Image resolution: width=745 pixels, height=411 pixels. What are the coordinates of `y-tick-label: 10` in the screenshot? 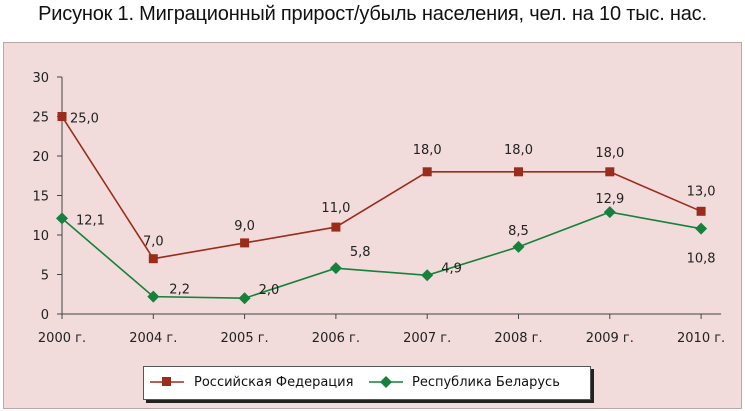 It's located at (40, 236).